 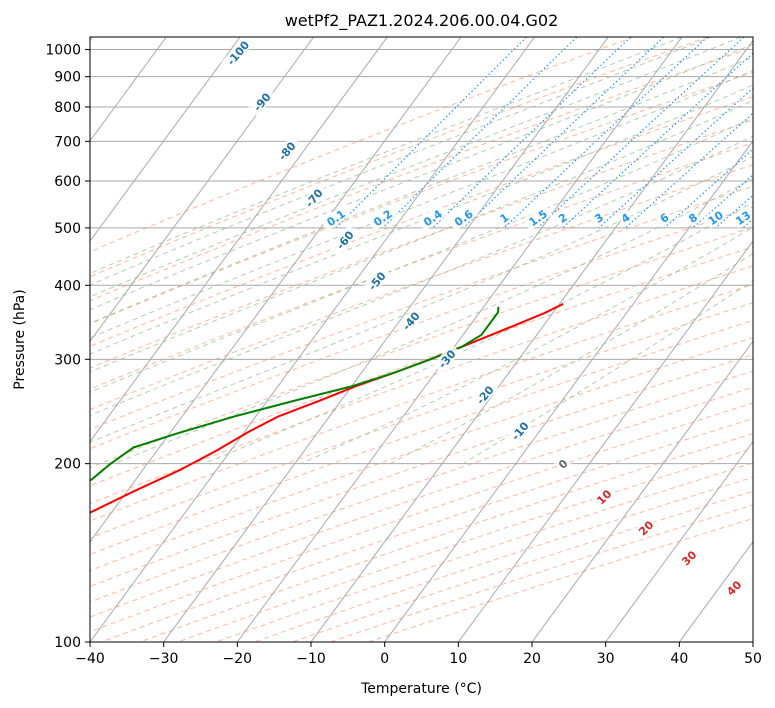 I want to click on mixing-ratio-label-group: 4, so click(x=625, y=217).